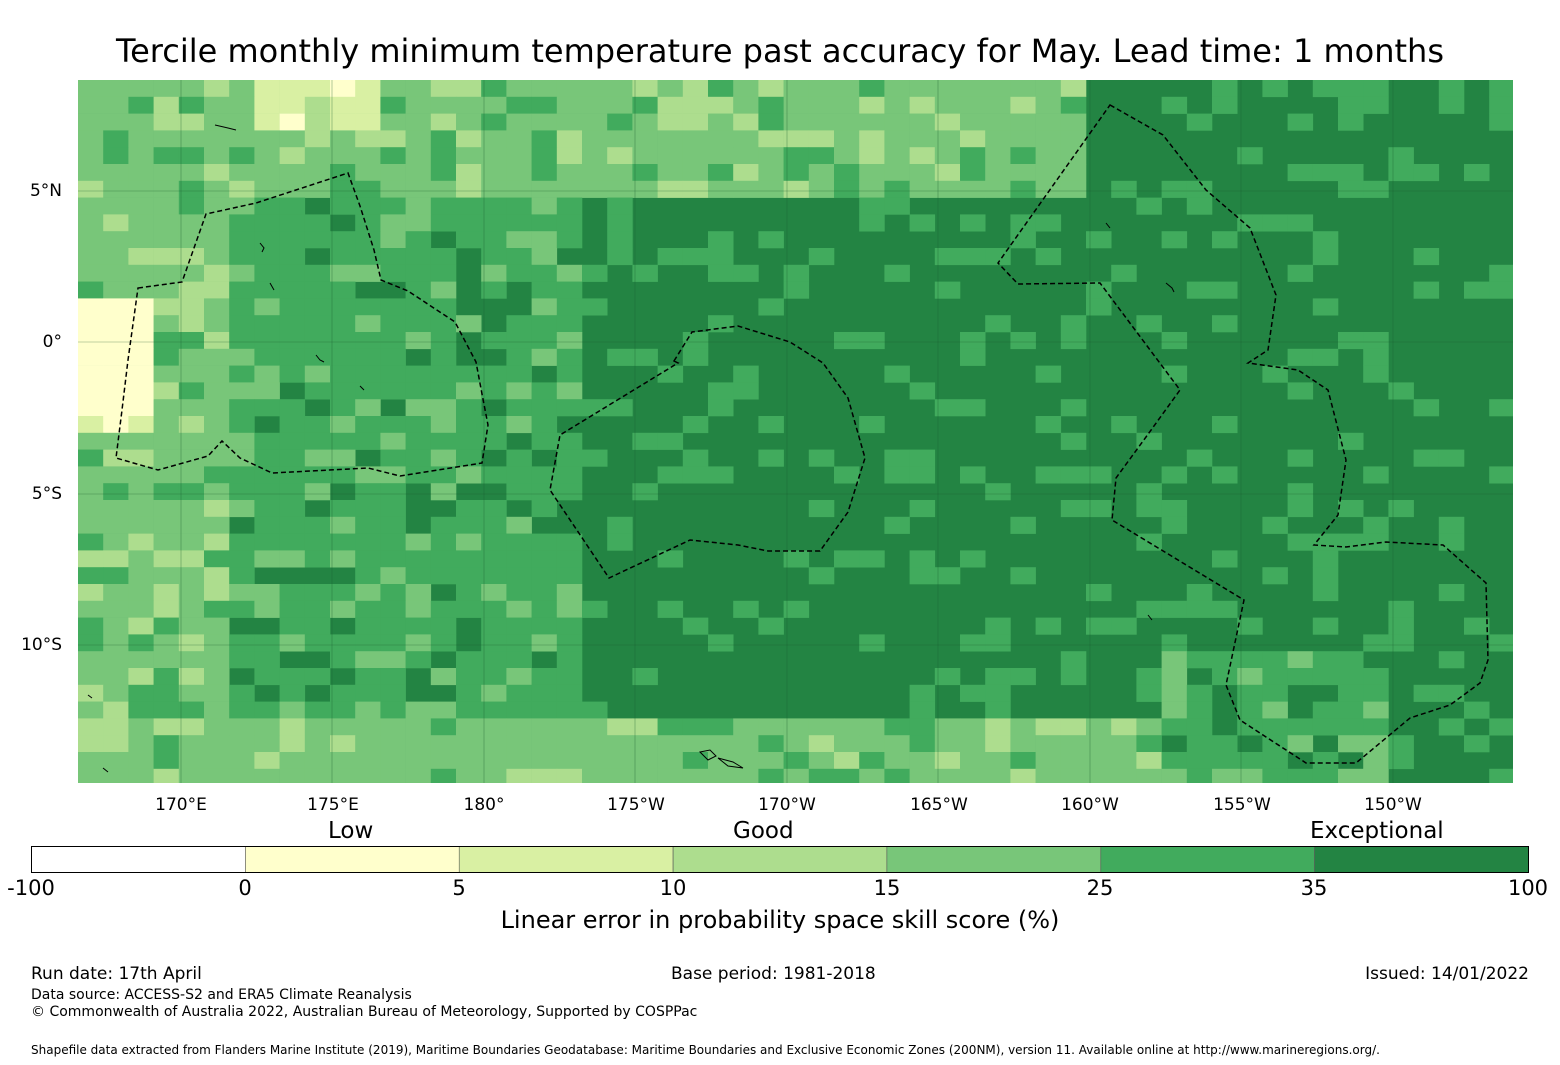 The width and height of the screenshot is (1560, 1065). I want to click on lon-label: 175°W, so click(636, 805).